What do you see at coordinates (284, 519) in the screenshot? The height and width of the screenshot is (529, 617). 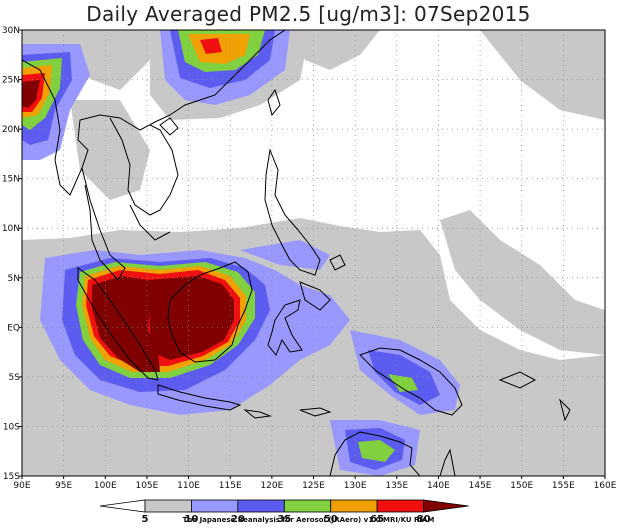 I see `colorbar-label: 35` at bounding box center [284, 519].